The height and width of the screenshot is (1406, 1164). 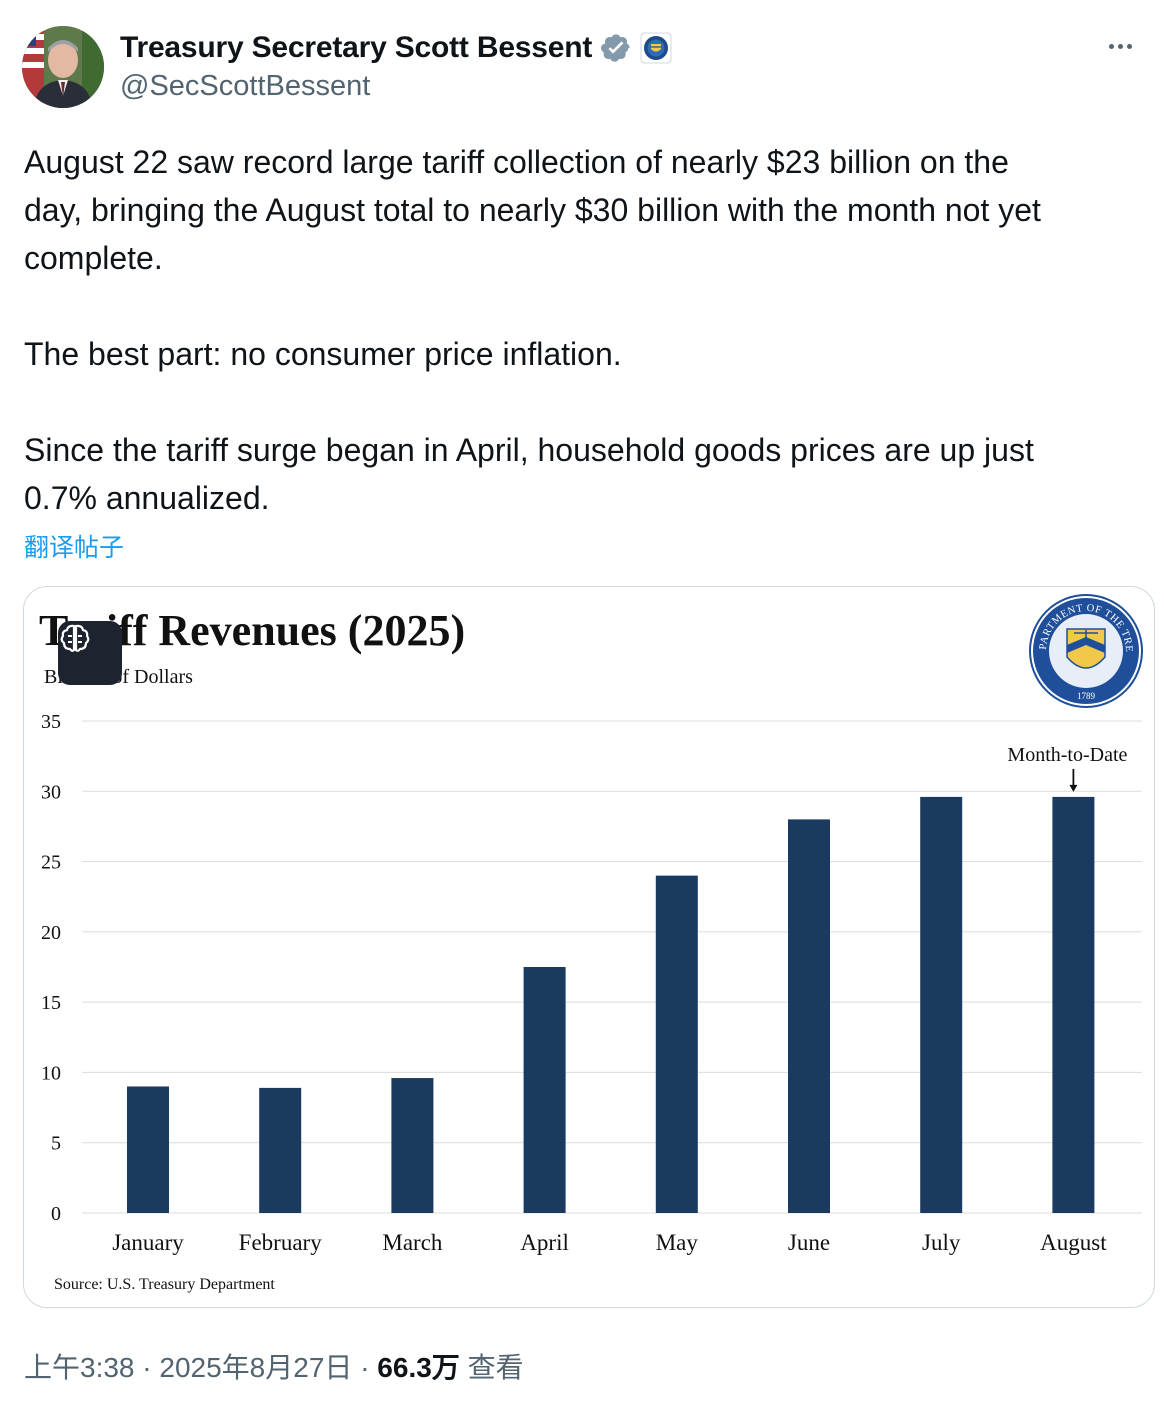 What do you see at coordinates (676, 1044) in the screenshot?
I see `bar-may` at bounding box center [676, 1044].